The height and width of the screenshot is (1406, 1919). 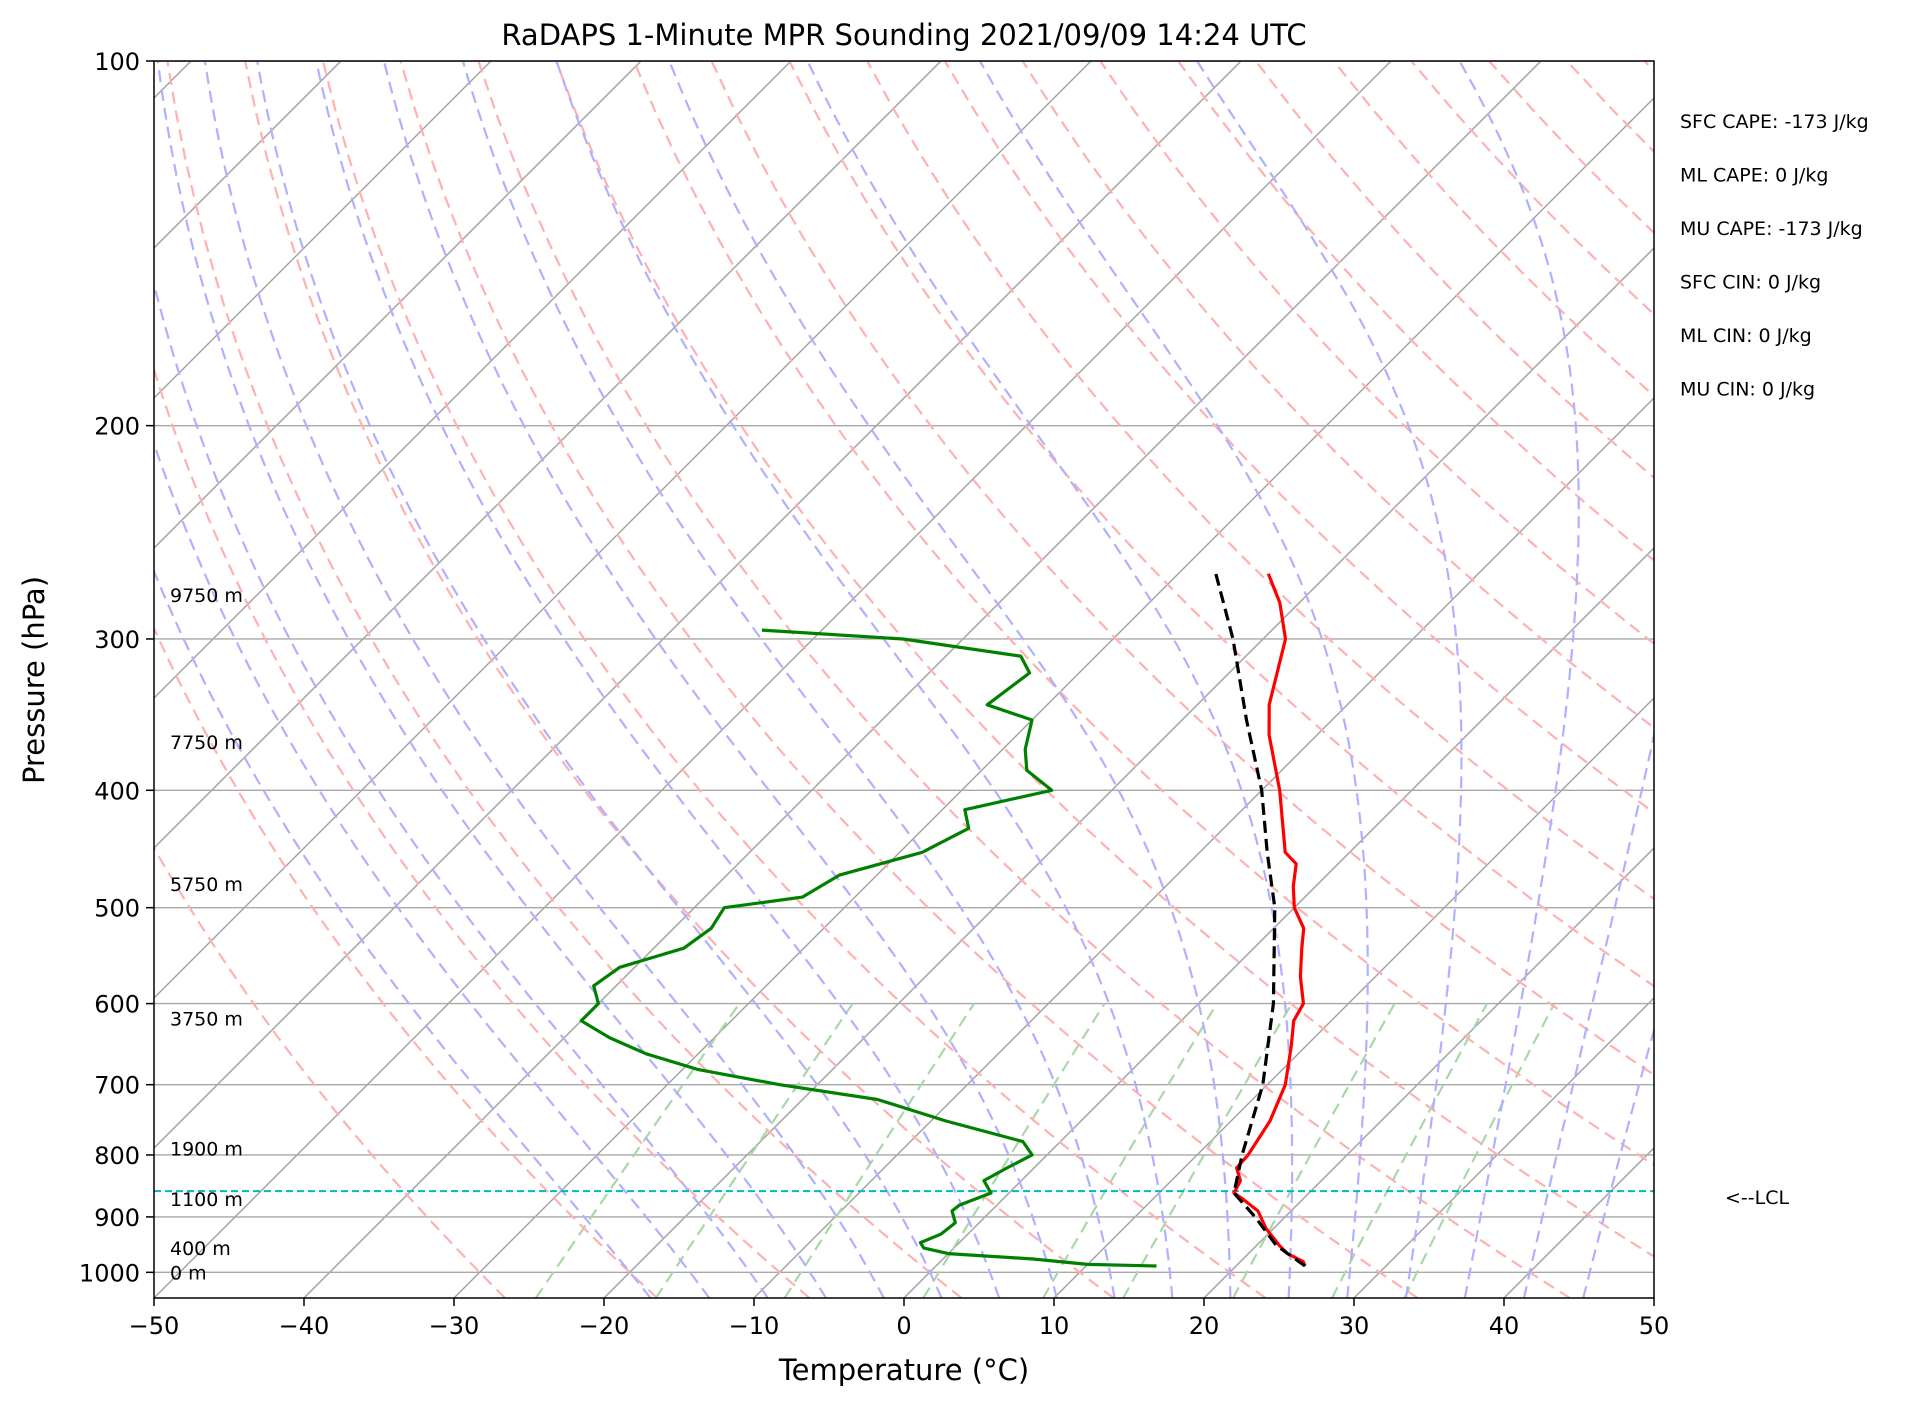 I want to click on stat-annotation: MU CAPE: -173 J/kg, so click(x=1771, y=229).